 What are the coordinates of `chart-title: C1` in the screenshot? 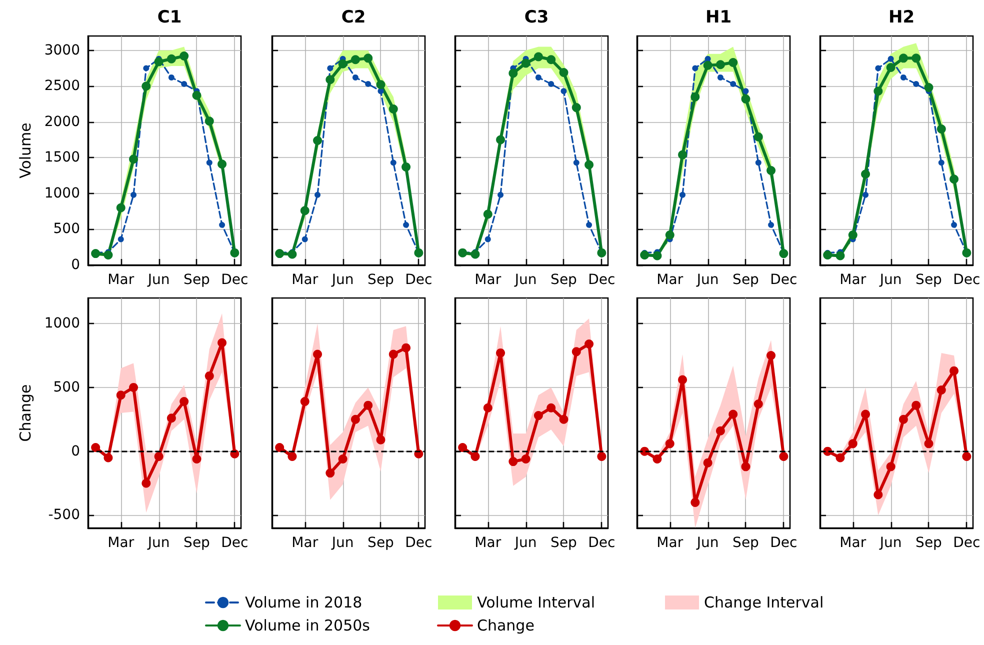 It's located at (169, 18).